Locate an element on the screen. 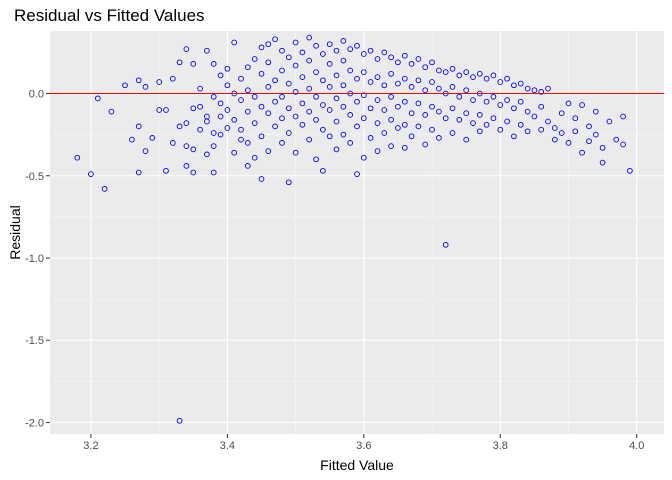 The height and width of the screenshot is (480, 672). y-tick-label: 0.0 is located at coordinates (36, 95).